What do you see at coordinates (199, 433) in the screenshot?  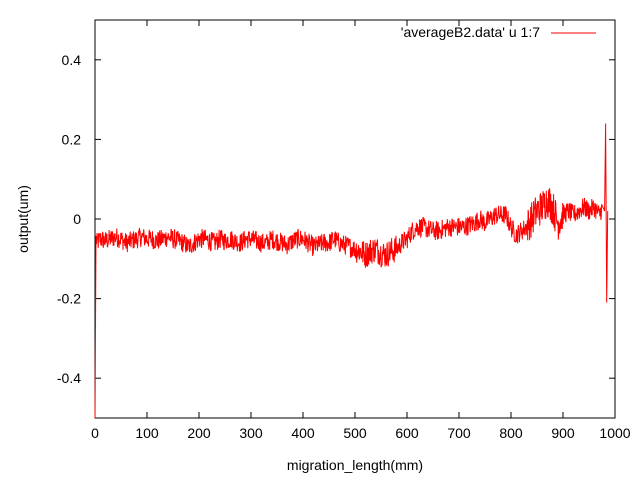 I see `x-tick-label: 200` at bounding box center [199, 433].